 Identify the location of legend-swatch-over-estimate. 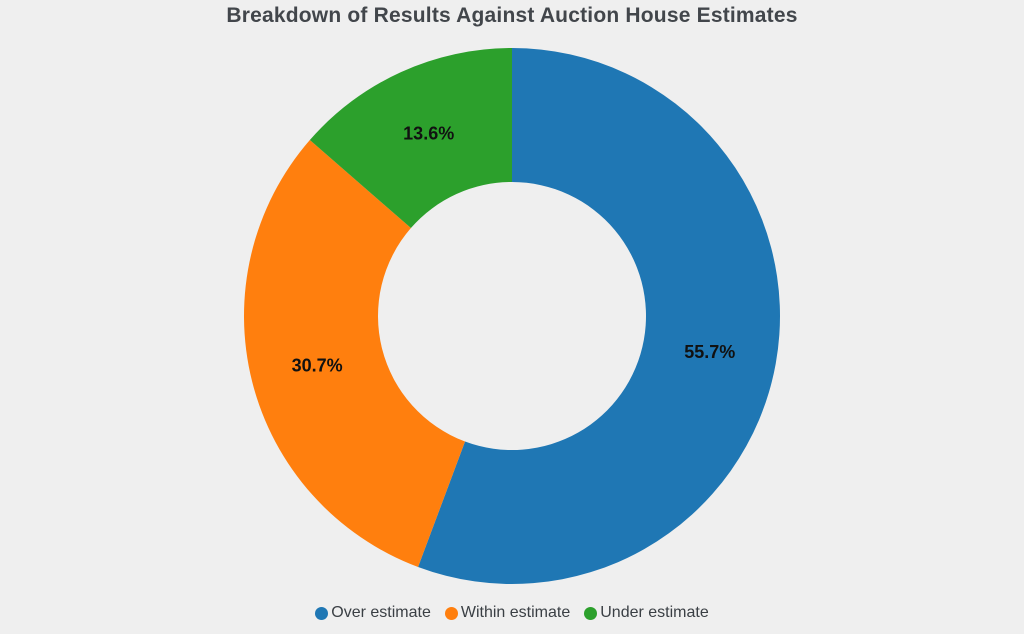
(322, 613).